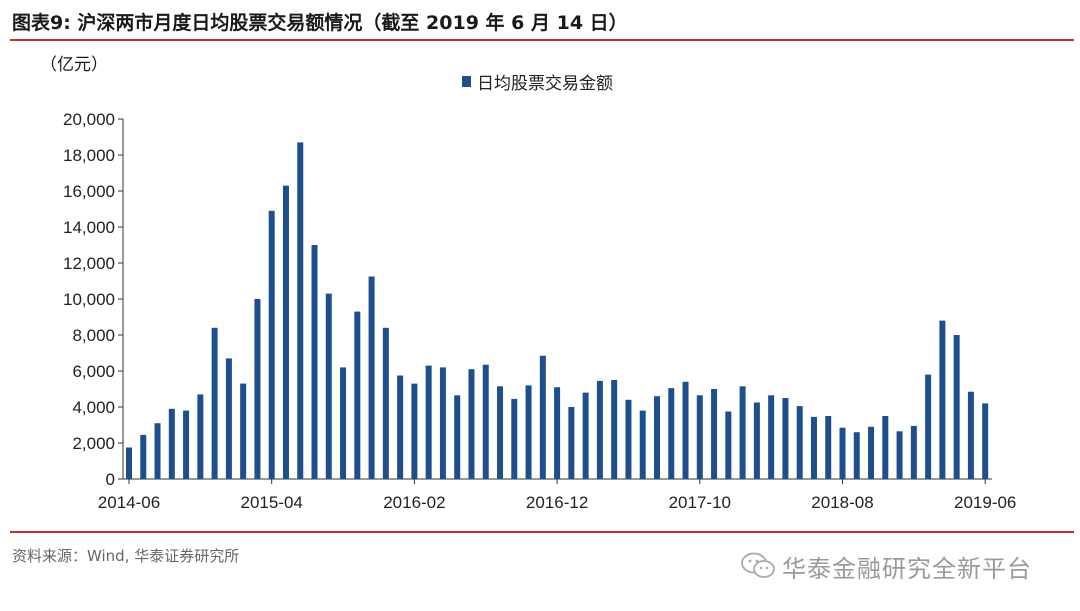 This screenshot has height=611, width=1080. Describe the element at coordinates (272, 502) in the screenshot. I see `x-tick-label: 2015-04` at that location.